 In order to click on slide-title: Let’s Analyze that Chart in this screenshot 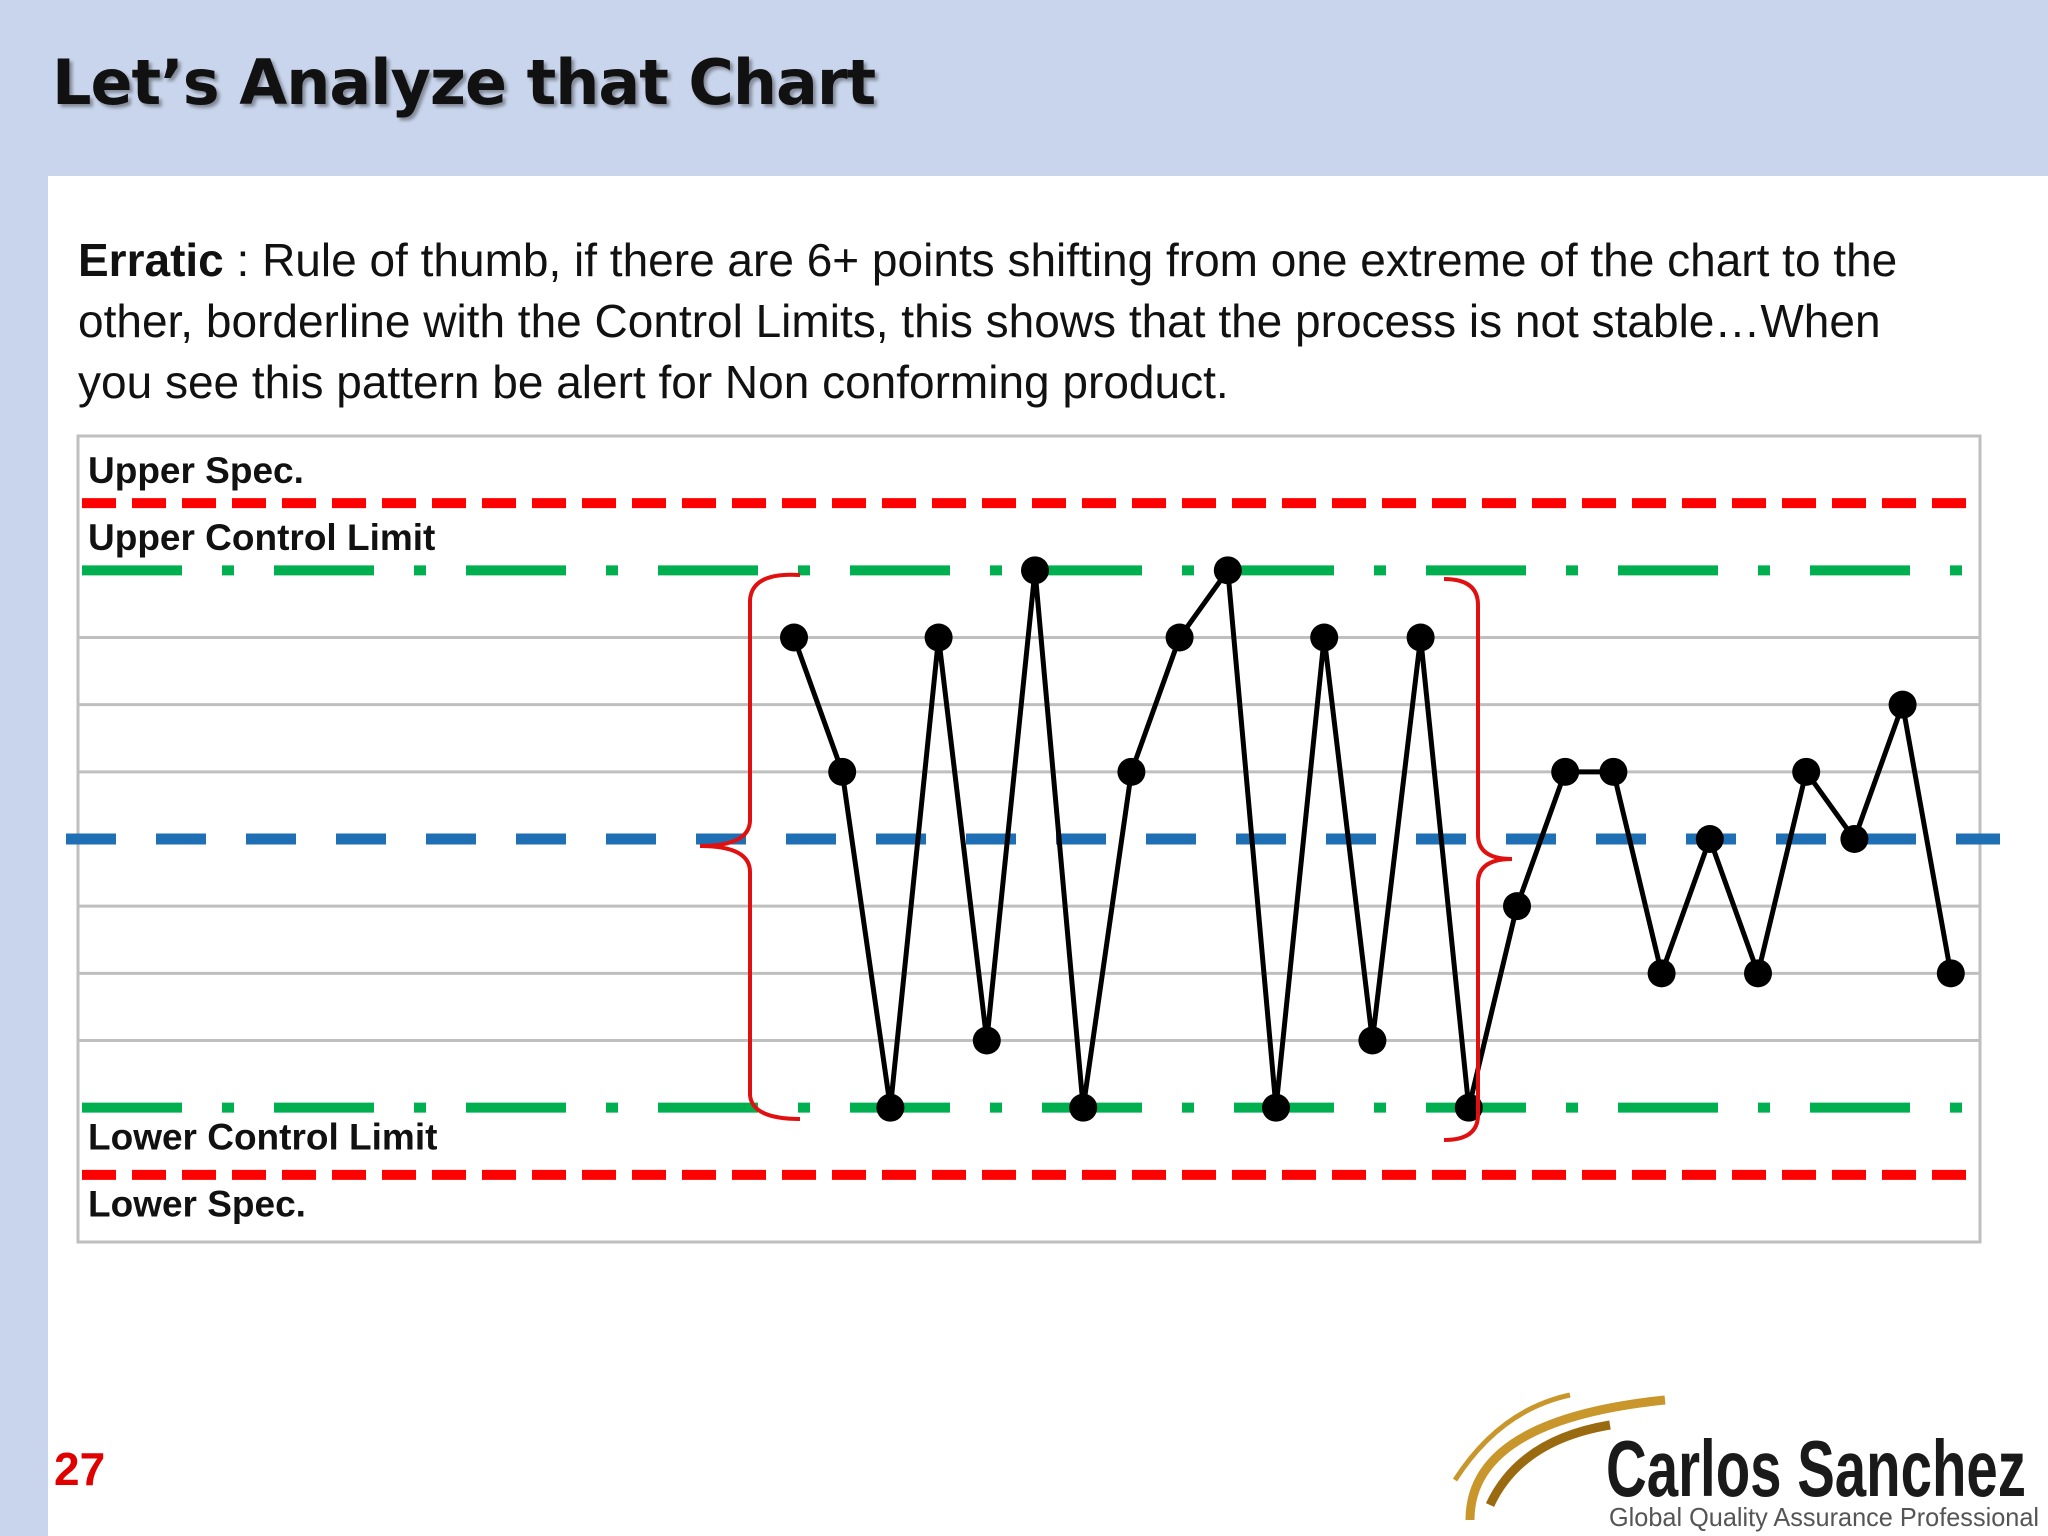, I will do `click(464, 82)`.